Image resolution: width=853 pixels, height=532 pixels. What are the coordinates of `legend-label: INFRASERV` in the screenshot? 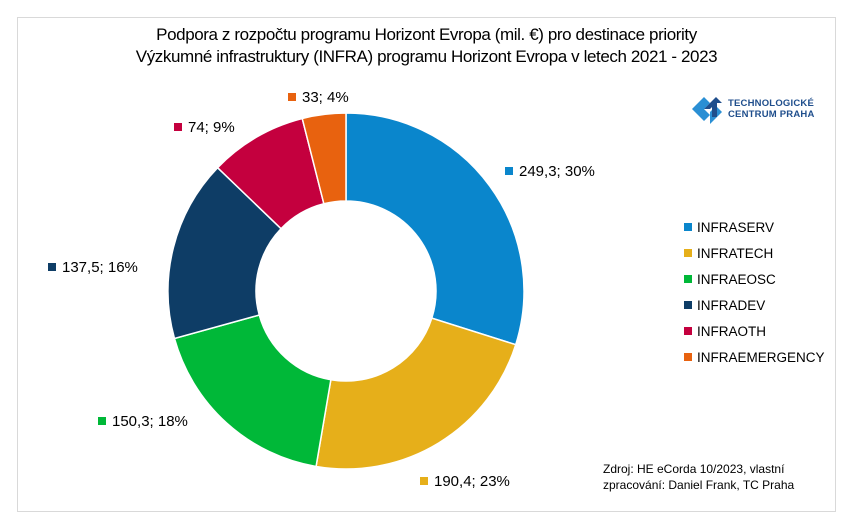 It's located at (736, 227).